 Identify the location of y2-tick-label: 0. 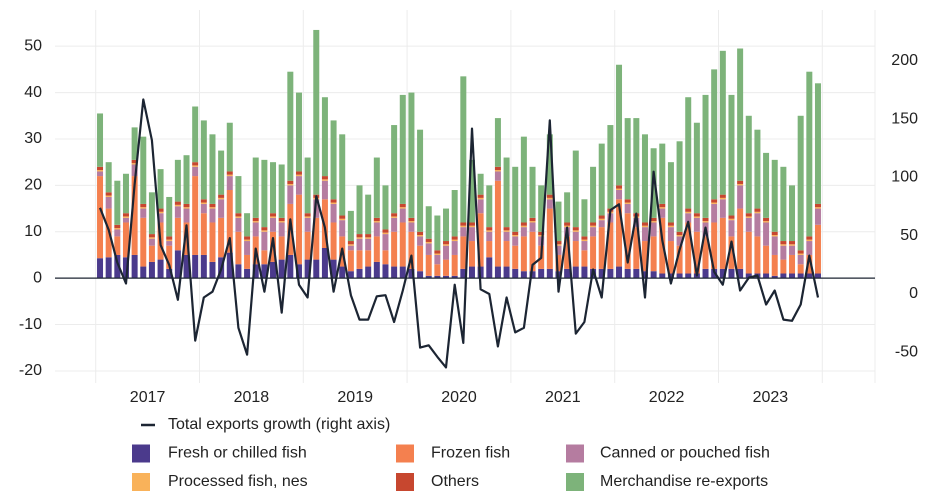
(913, 293).